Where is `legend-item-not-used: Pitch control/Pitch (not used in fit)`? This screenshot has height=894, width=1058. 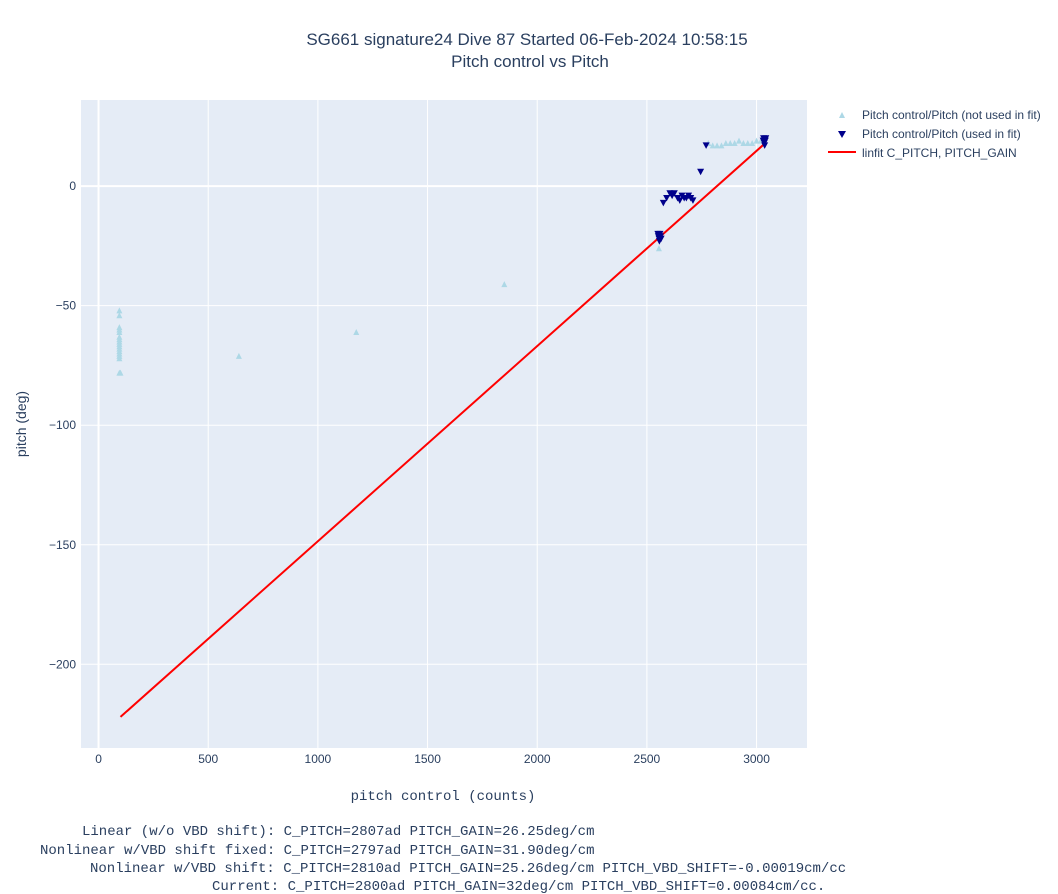
legend-item-not-used: Pitch control/Pitch (not used in fit) is located at coordinates (940, 115).